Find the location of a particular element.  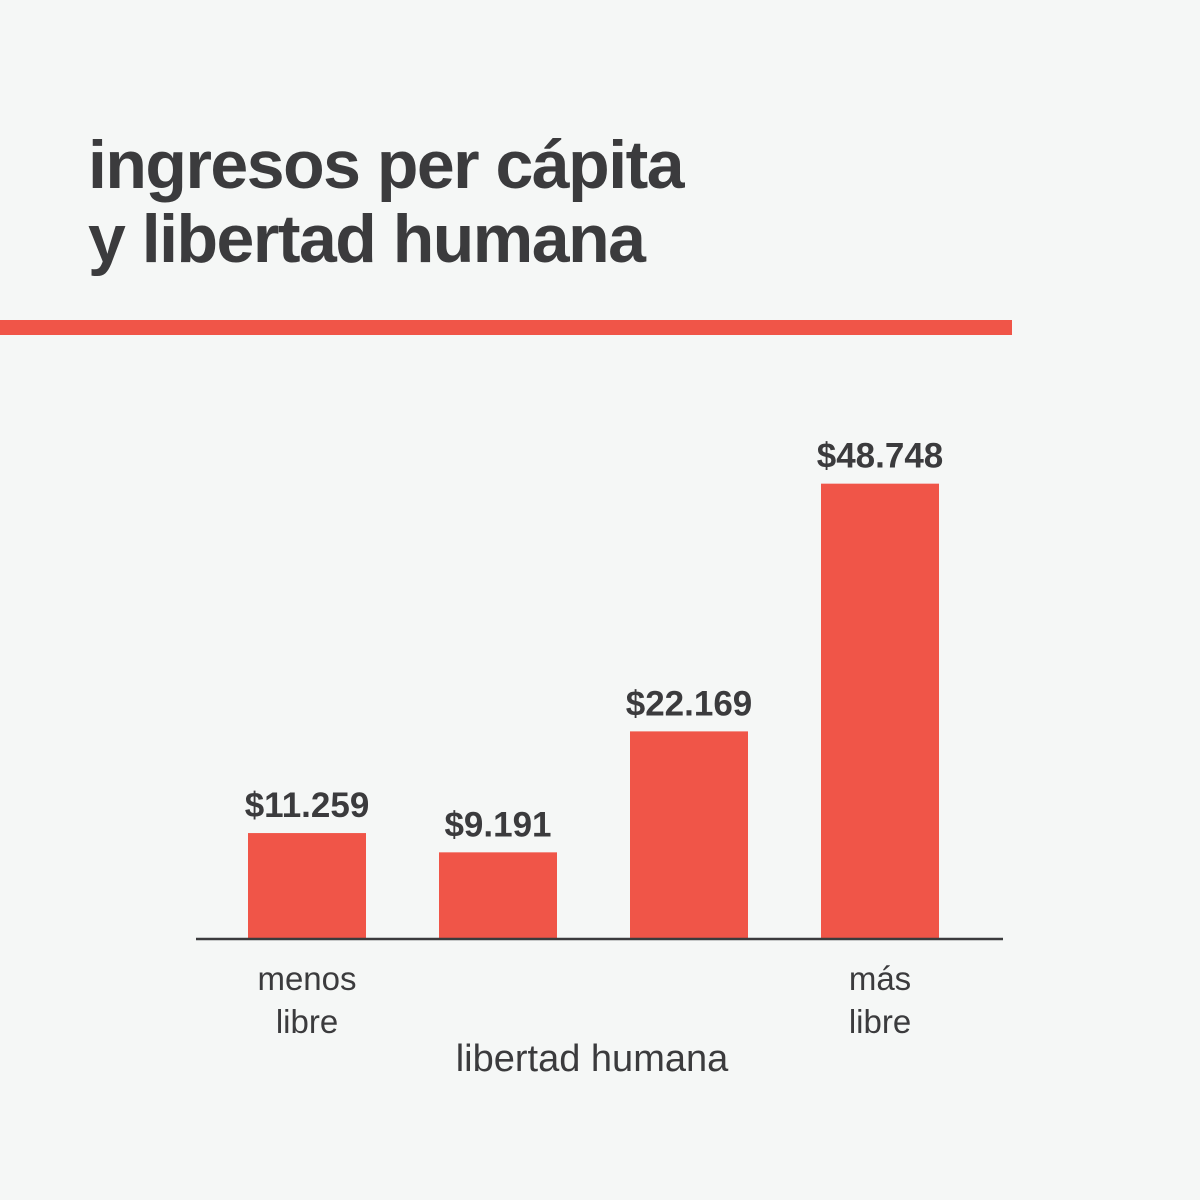

value-label: $22.169 is located at coordinates (689, 703).